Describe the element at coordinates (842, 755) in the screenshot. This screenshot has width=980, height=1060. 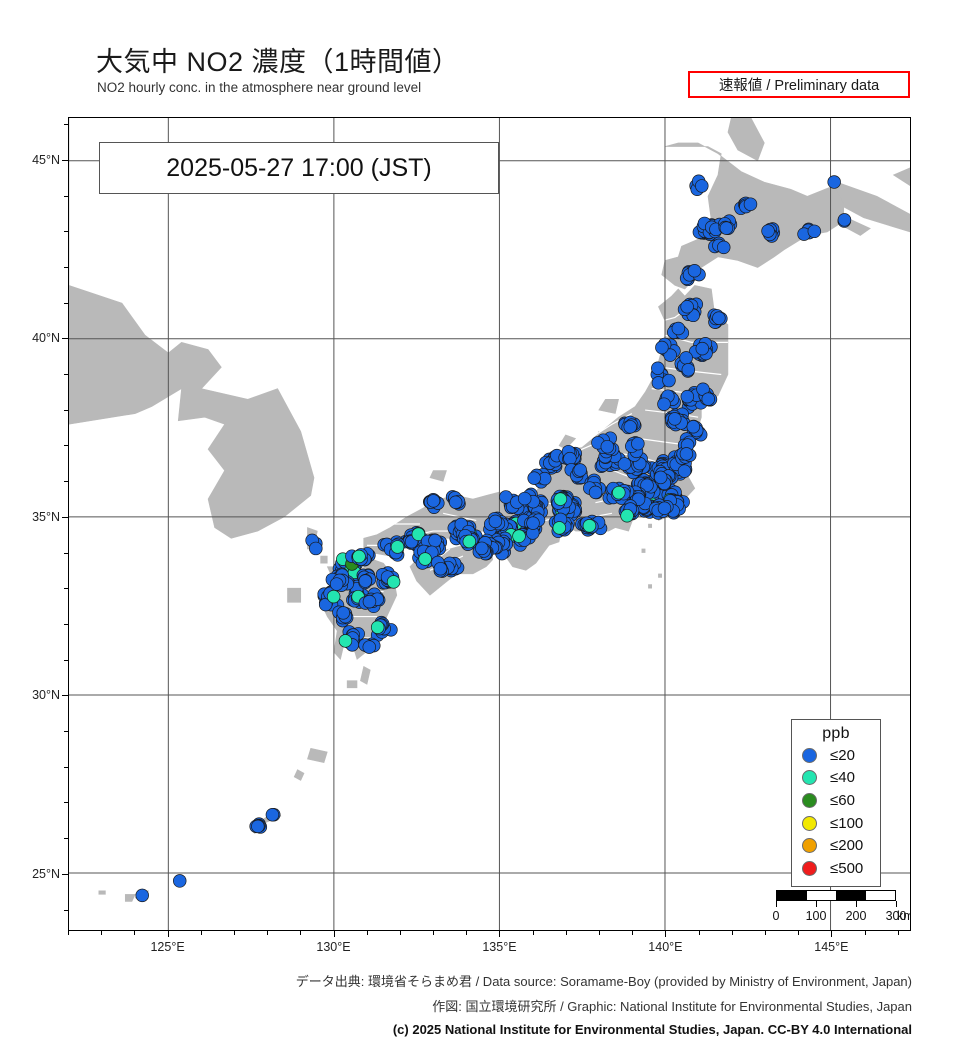
I see `legend-label: ≤20` at that location.